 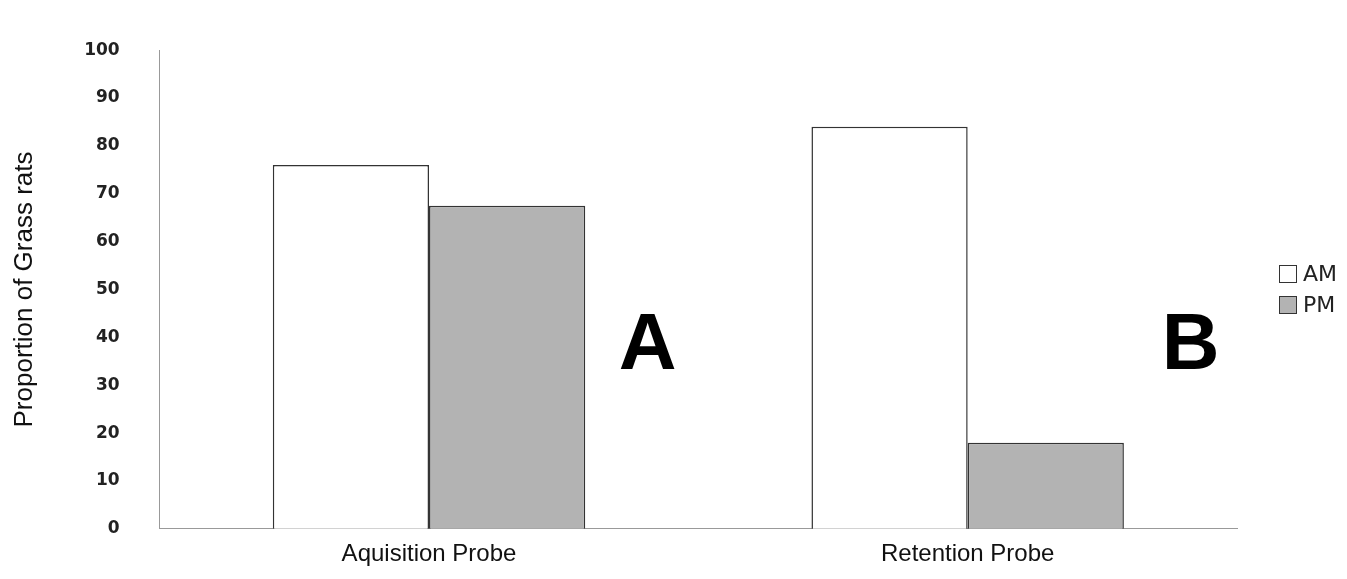 What do you see at coordinates (113, 527) in the screenshot?
I see `y-tick-label: 0` at bounding box center [113, 527].